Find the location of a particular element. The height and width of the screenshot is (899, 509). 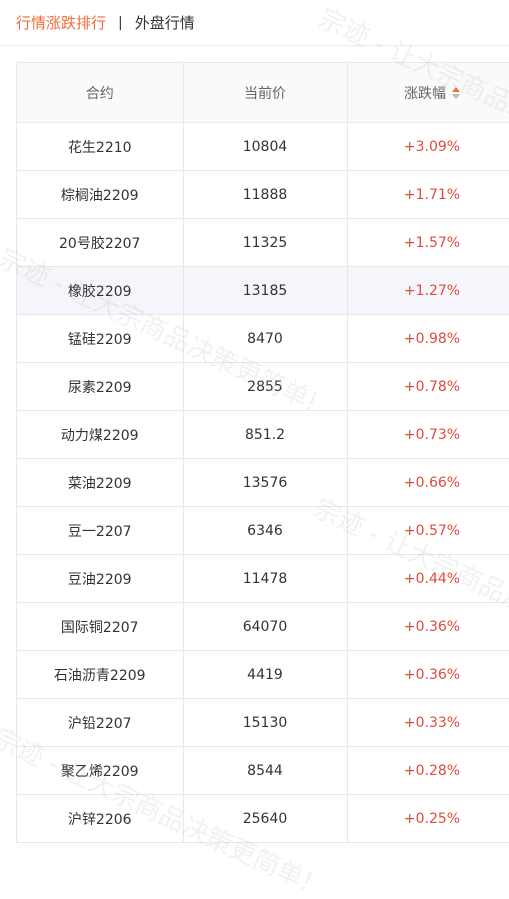

sort-down-arrow is located at coordinates (456, 96).